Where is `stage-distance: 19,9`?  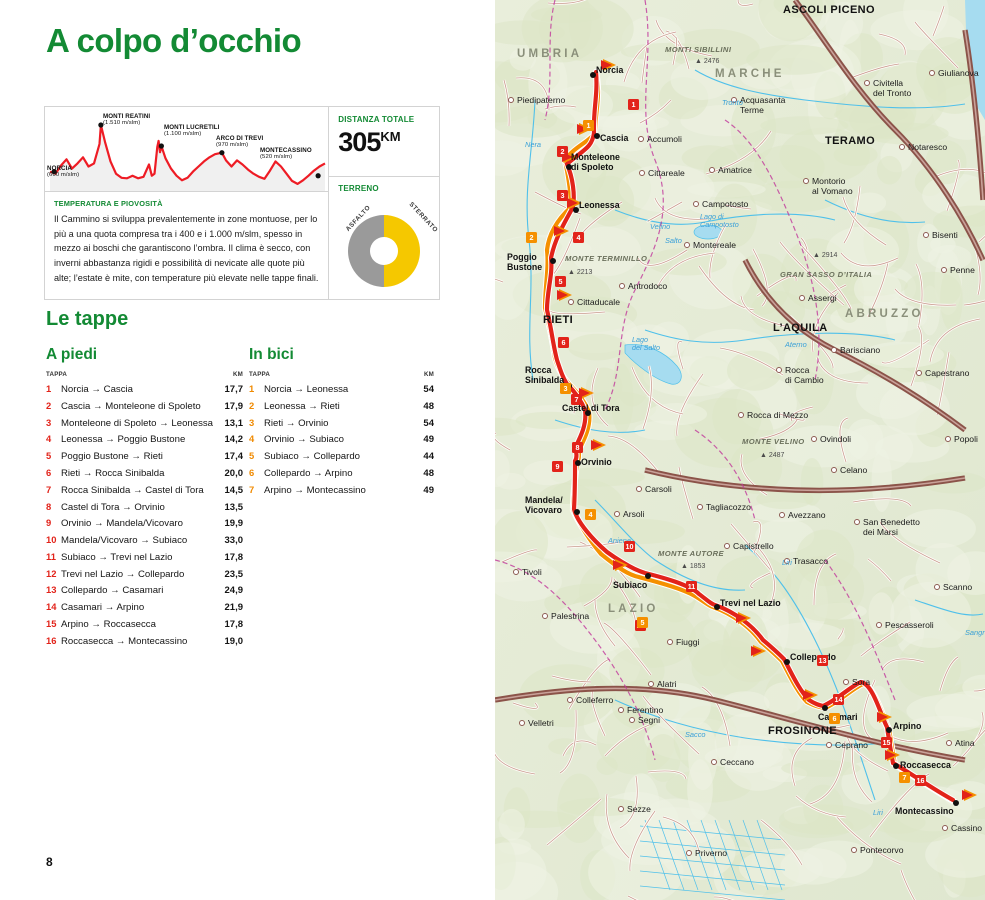 stage-distance: 19,9 is located at coordinates (234, 524).